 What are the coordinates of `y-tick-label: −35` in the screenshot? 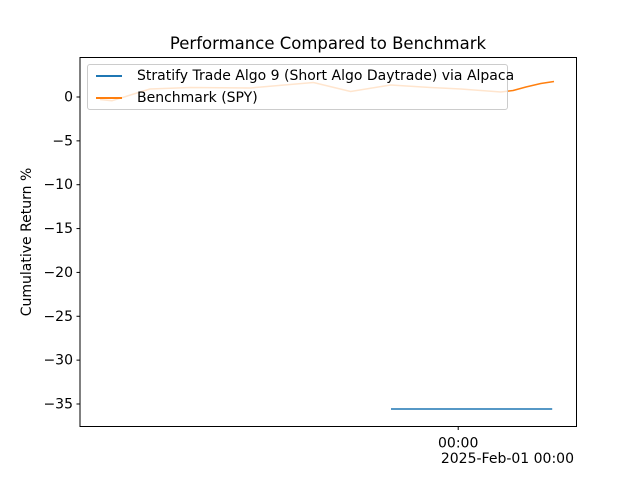 It's located at (58, 404).